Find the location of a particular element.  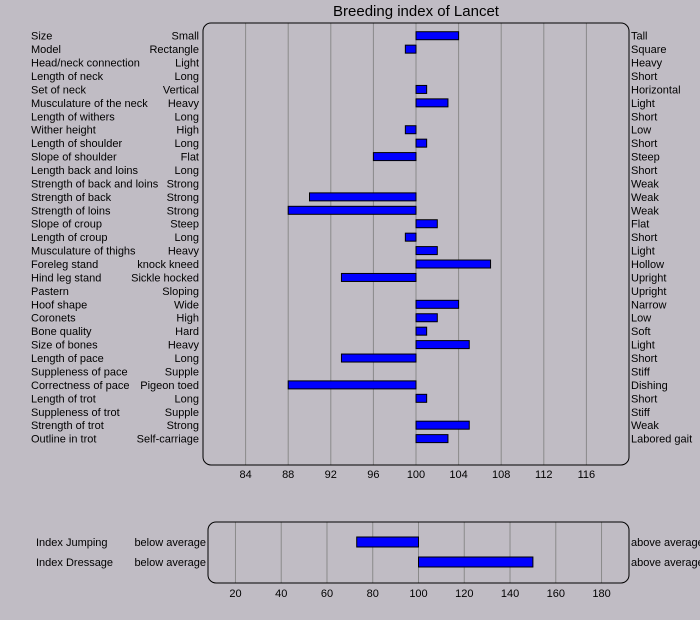

low-label: Wide is located at coordinates (186, 305).